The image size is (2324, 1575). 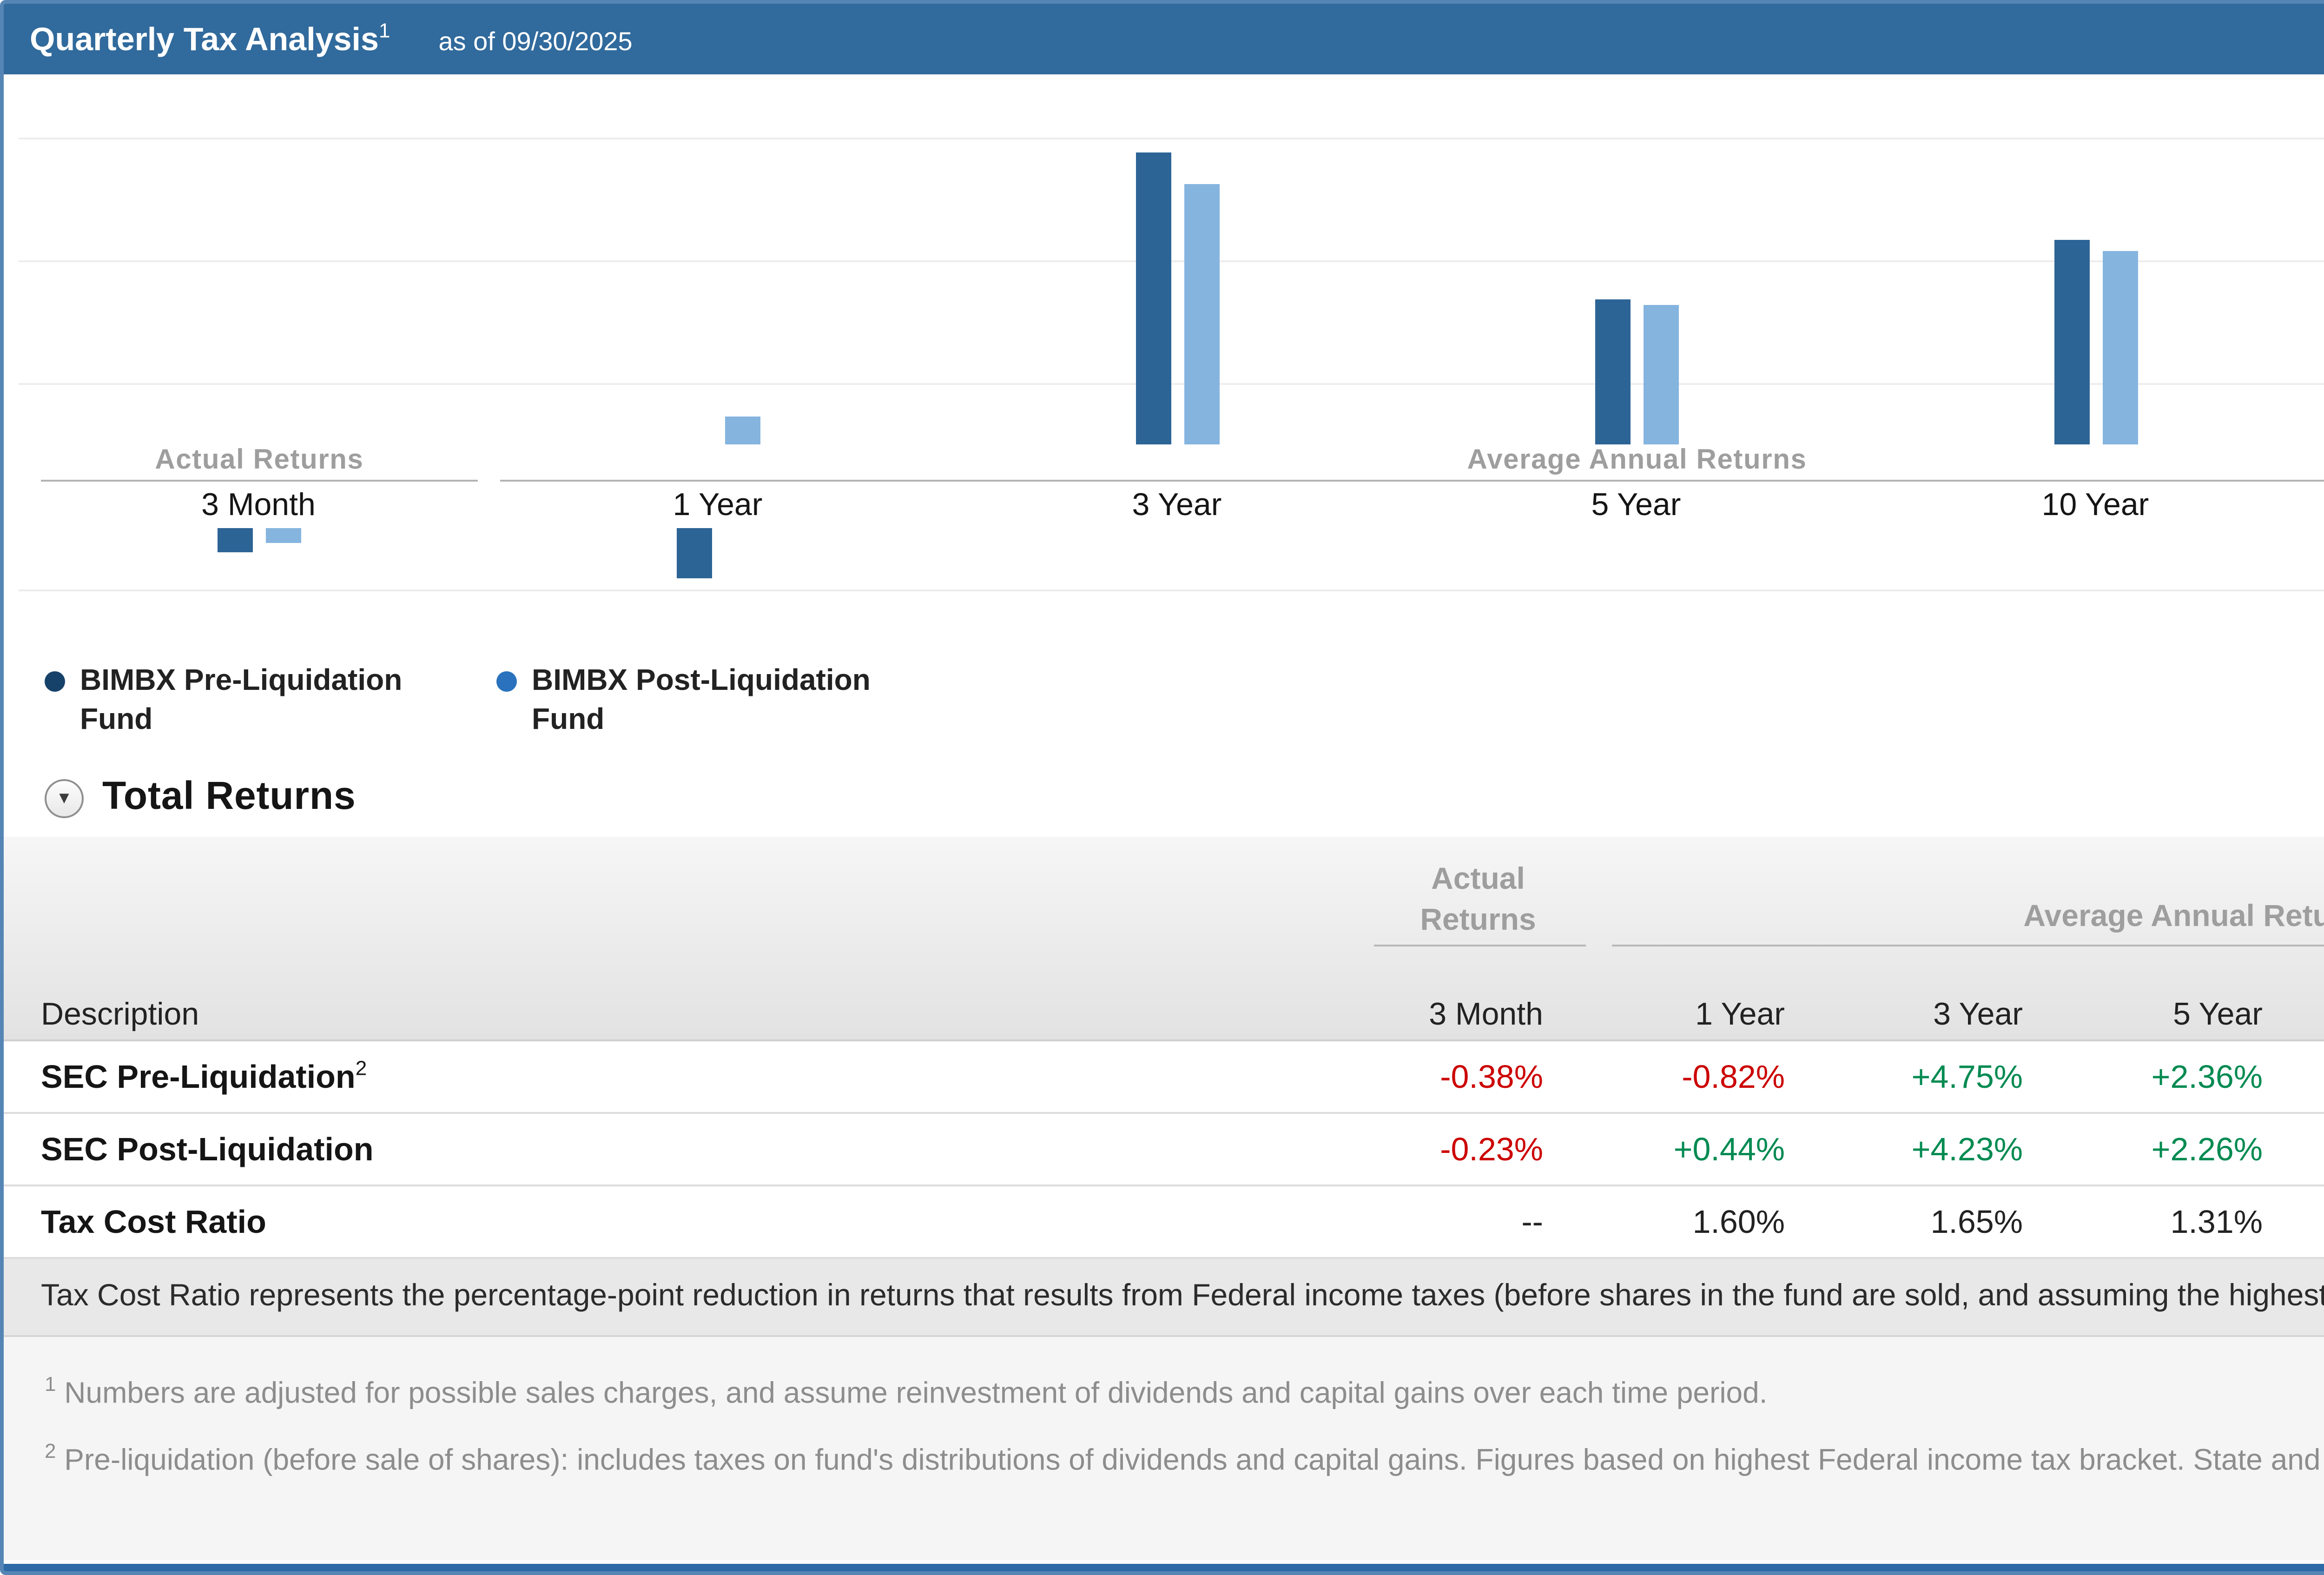 What do you see at coordinates (241, 701) in the screenshot?
I see `legend-label: BIMBX Pre-Liquidation Fund` at bounding box center [241, 701].